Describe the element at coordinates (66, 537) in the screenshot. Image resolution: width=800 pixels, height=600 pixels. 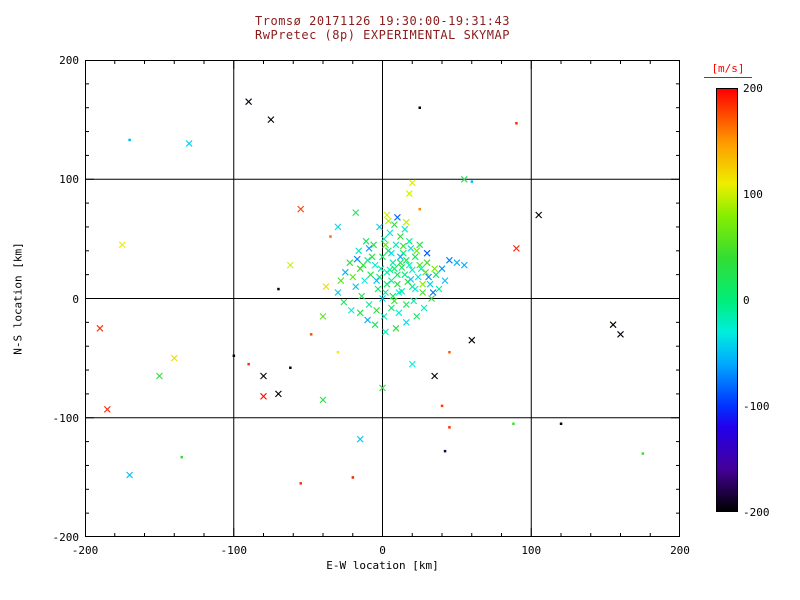
I see `y-tick-label: -200` at that location.